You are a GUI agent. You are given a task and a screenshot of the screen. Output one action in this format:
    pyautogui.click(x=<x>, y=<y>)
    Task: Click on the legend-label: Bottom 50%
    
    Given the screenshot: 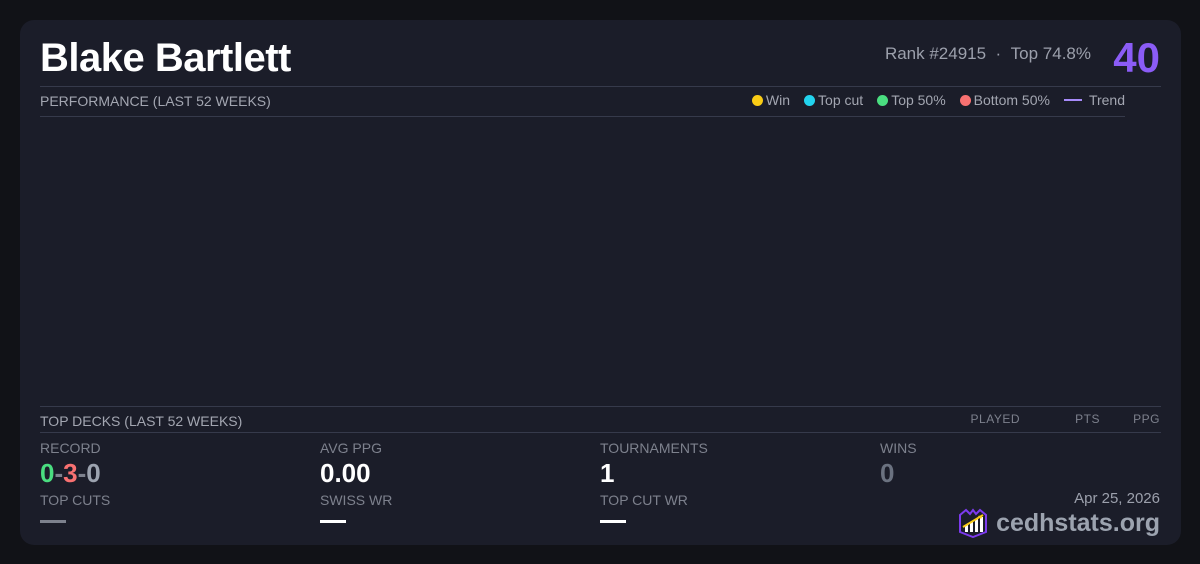 What is the action you would take?
    pyautogui.click(x=1011, y=100)
    